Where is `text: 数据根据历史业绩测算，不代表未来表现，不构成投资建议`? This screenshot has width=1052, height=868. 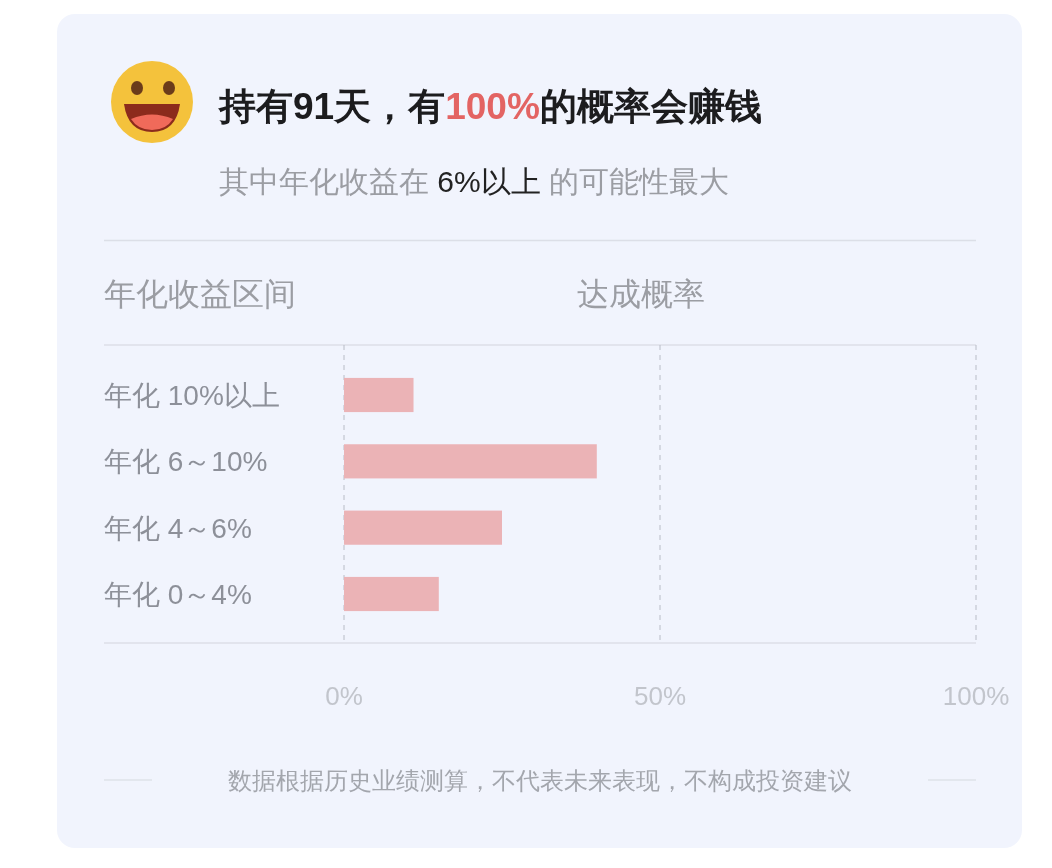 text: 数据根据历史业绩测算，不代表未来表现，不构成投资建议 is located at coordinates (540, 780).